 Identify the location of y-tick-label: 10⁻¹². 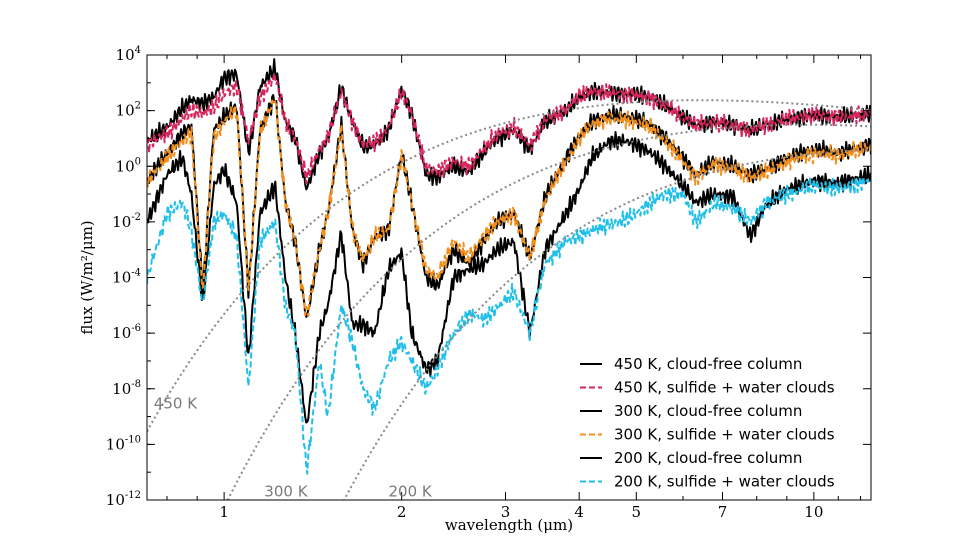
(123, 499).